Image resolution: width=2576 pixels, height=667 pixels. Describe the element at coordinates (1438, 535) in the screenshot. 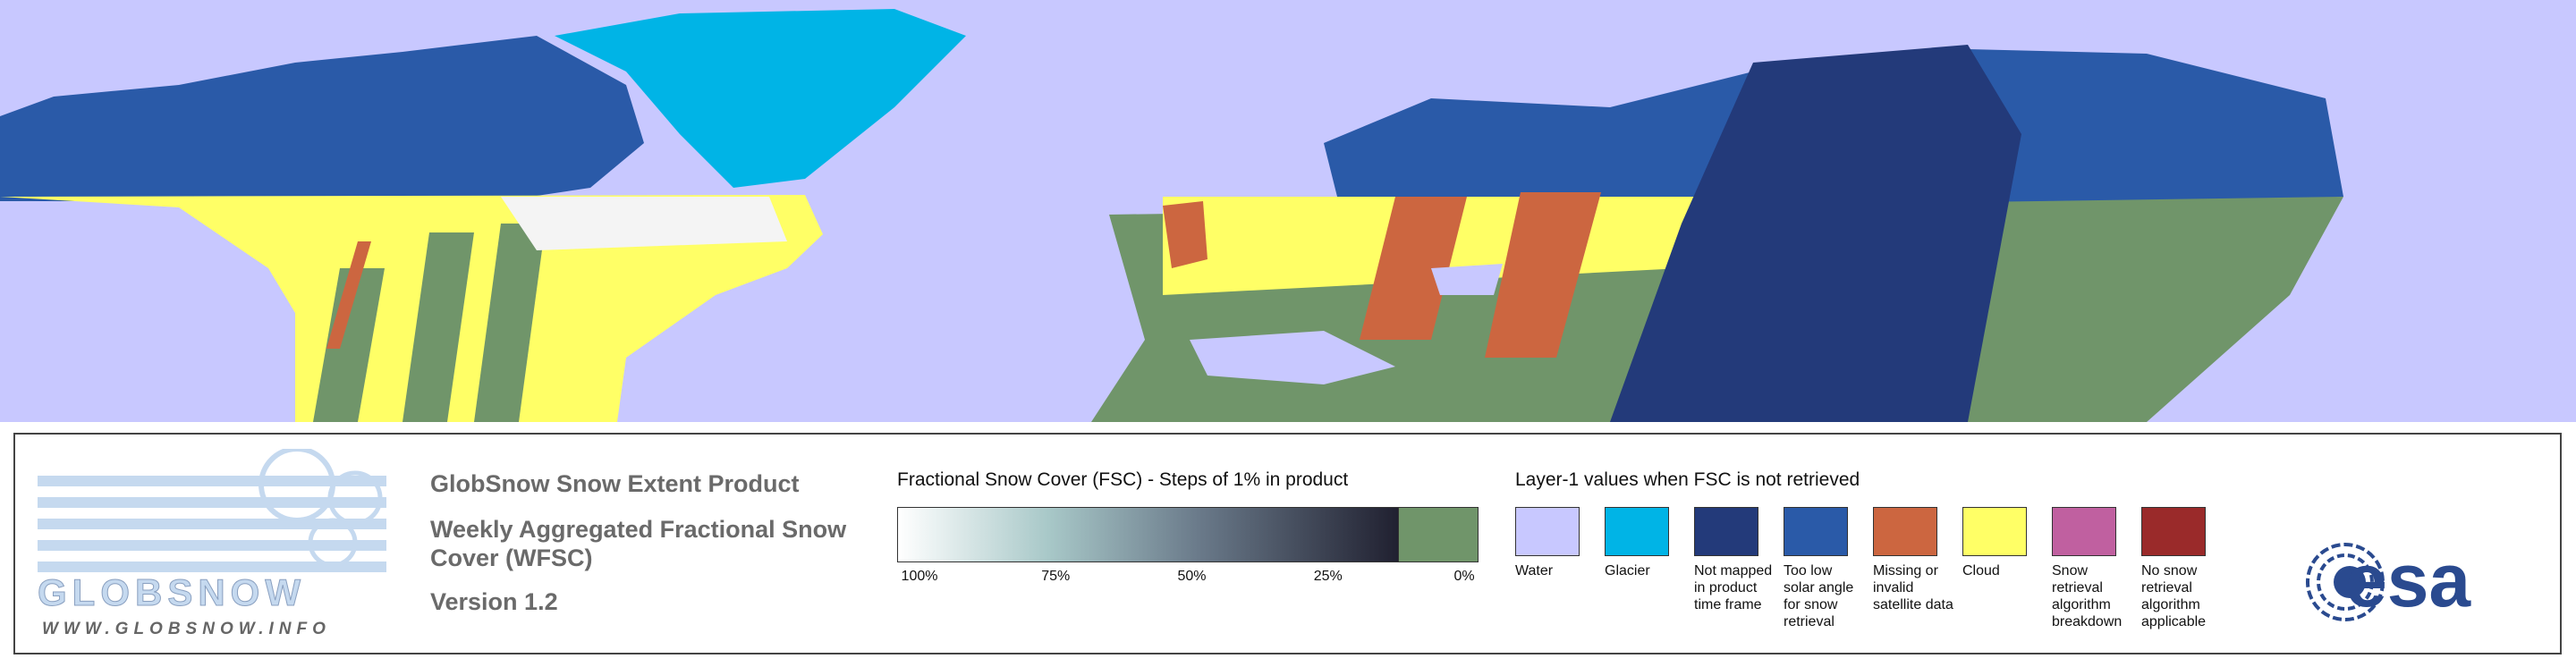

I see `fsc-zero` at that location.